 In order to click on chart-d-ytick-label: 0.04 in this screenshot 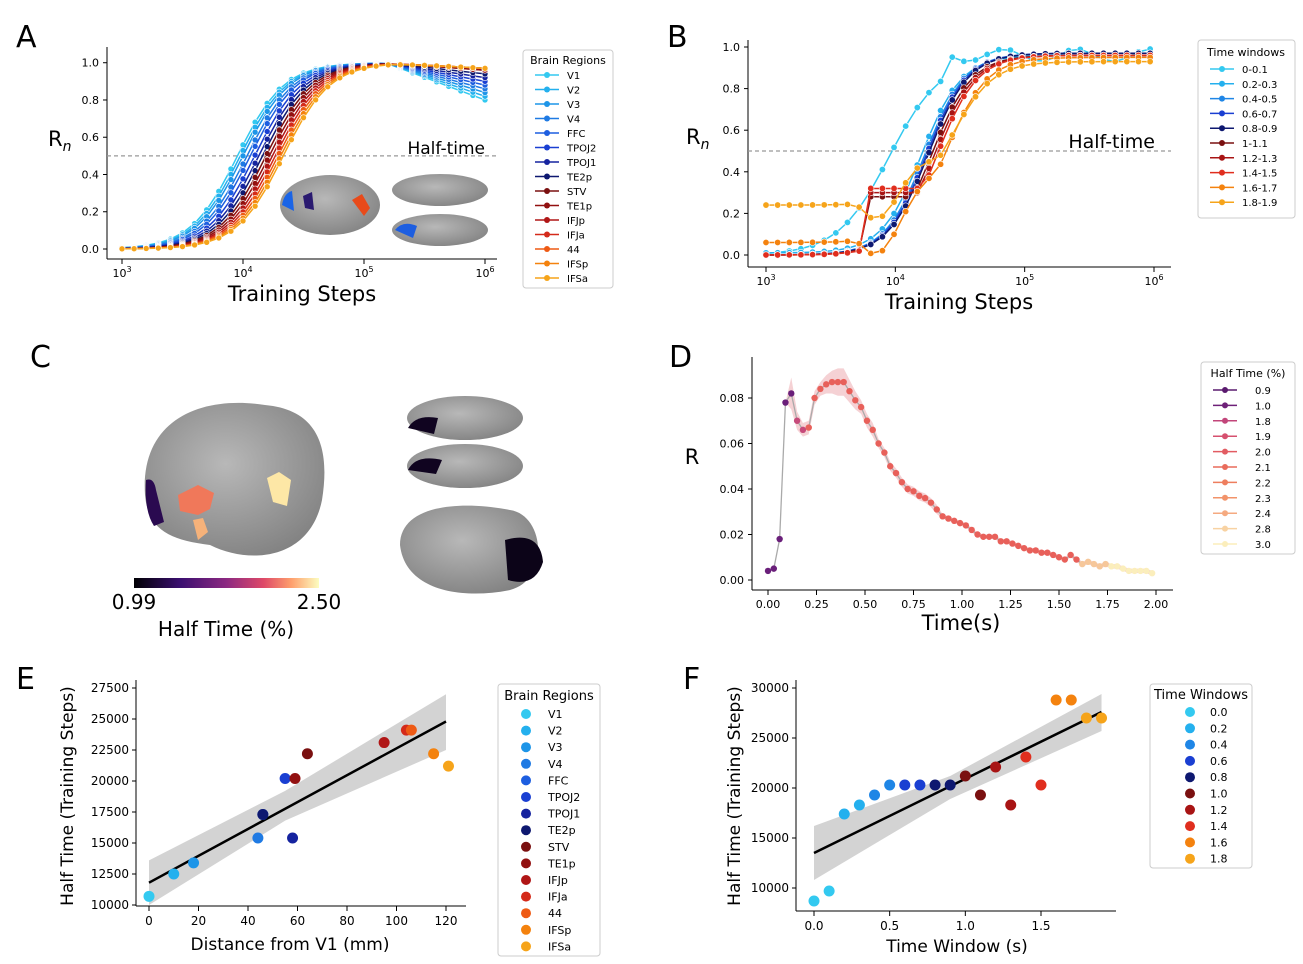, I will do `click(732, 489)`.